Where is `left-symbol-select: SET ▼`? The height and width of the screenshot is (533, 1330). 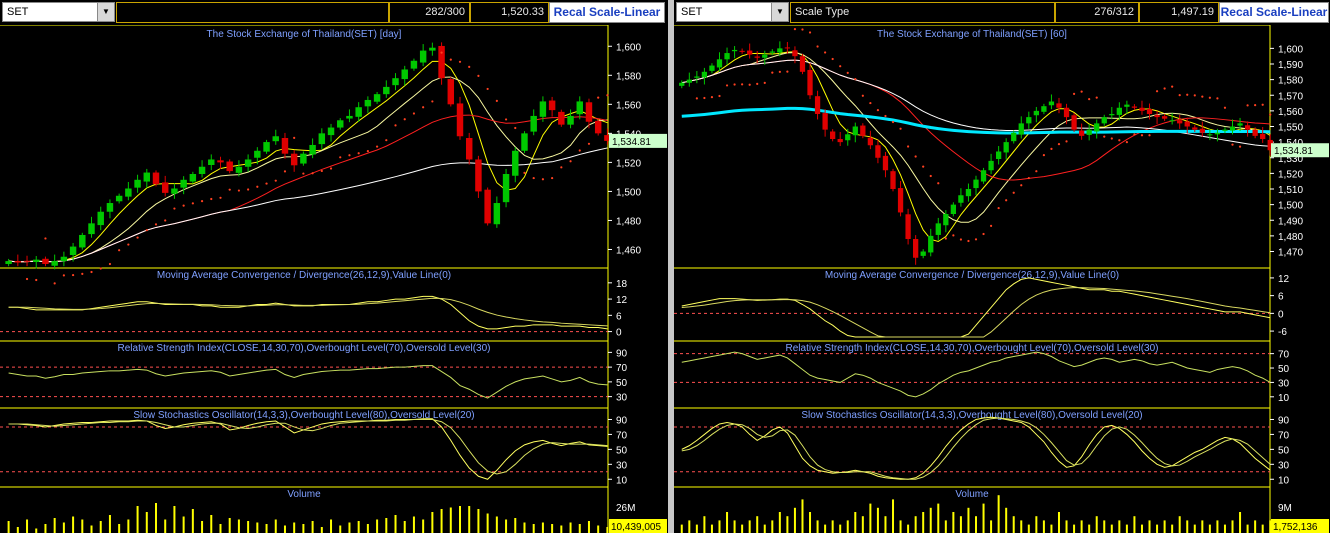
left-symbol-select: SET ▼ is located at coordinates (58, 12).